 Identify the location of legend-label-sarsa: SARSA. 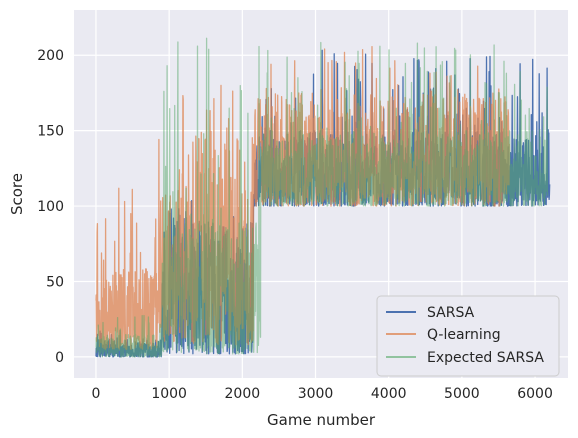
(451, 313).